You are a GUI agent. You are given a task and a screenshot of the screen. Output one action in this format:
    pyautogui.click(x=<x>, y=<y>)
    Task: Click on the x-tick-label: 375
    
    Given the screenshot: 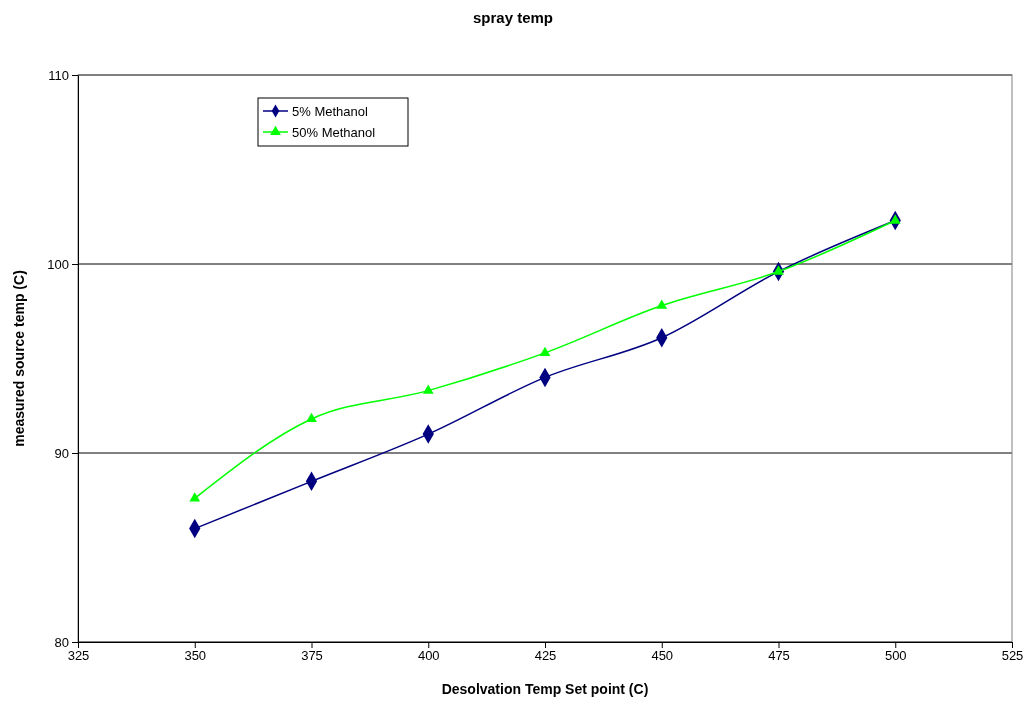 What is the action you would take?
    pyautogui.click(x=312, y=656)
    